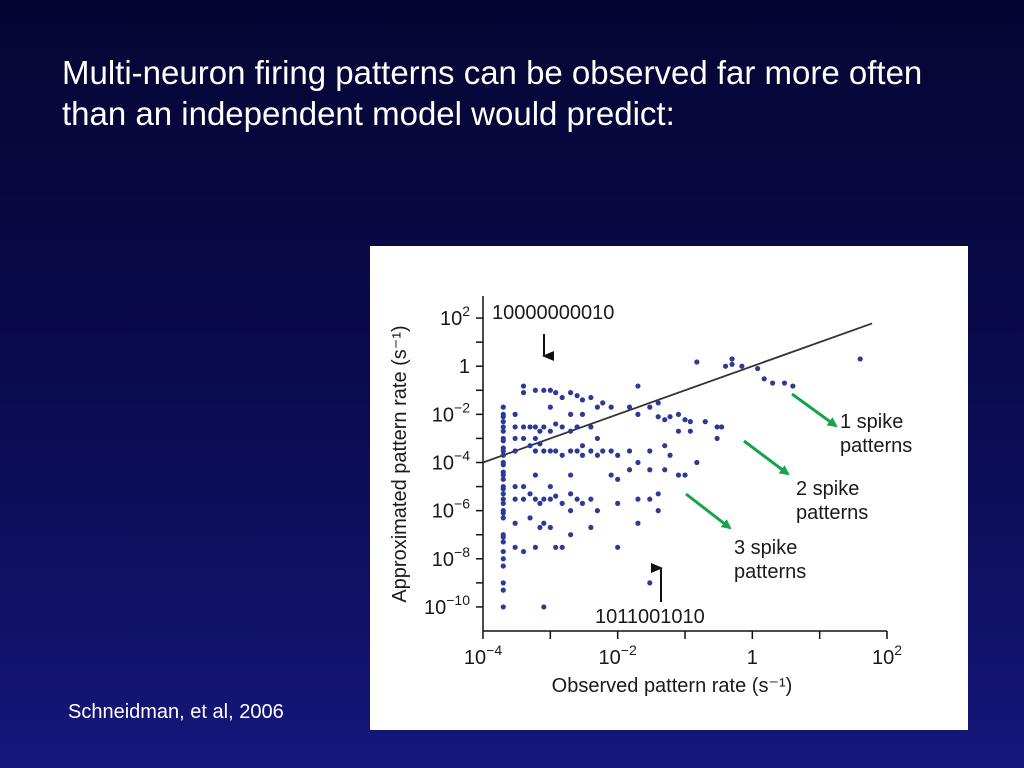 This screenshot has width=1024, height=768. What do you see at coordinates (770, 572) in the screenshot?
I see `label-3-spike-line2: patterns` at bounding box center [770, 572].